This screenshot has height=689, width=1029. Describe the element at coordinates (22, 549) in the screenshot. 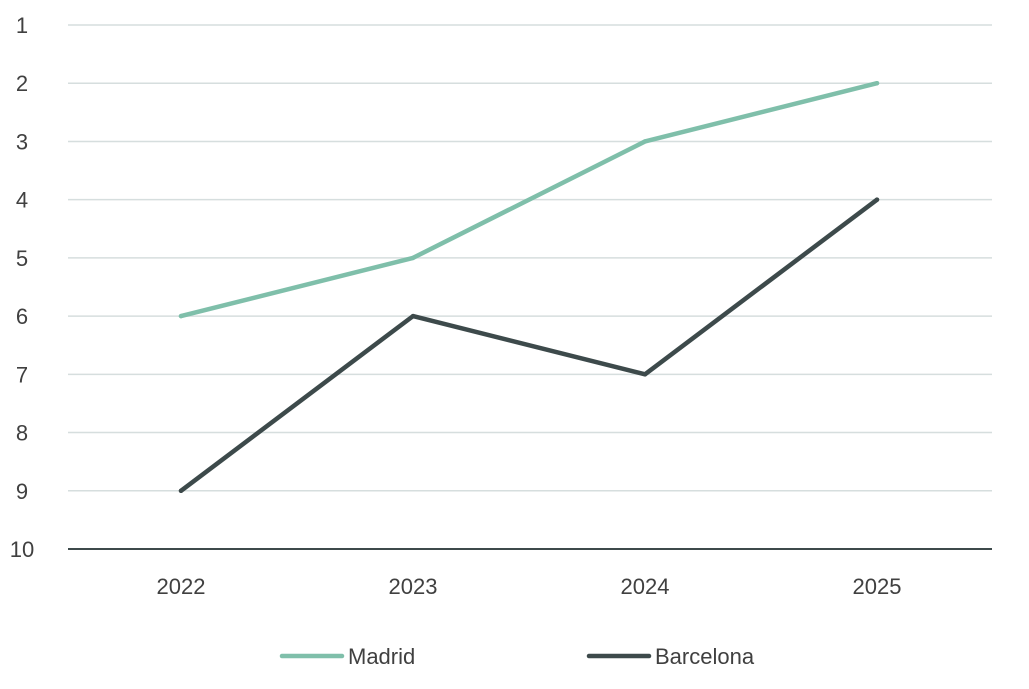

I see `y-tick-label: 10` at that location.